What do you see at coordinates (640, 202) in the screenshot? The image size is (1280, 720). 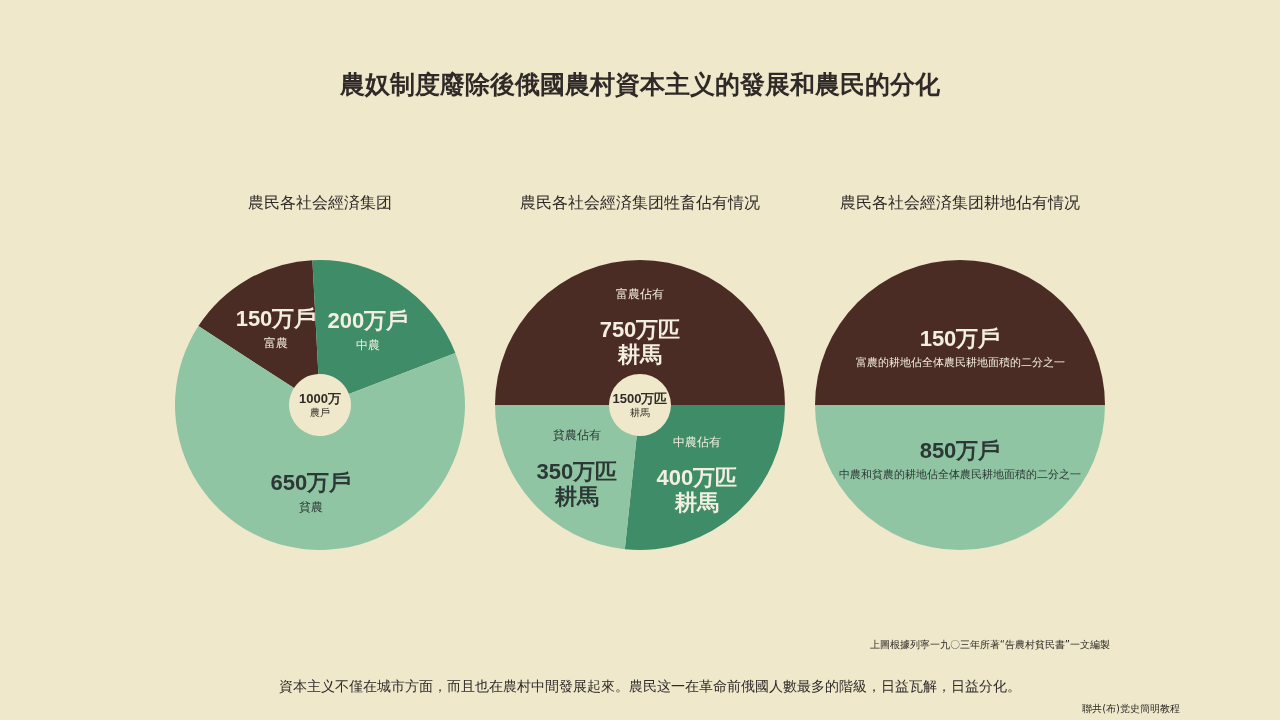 I see `chart-title: 農民各社会經済集团牲畜佔有情况` at bounding box center [640, 202].